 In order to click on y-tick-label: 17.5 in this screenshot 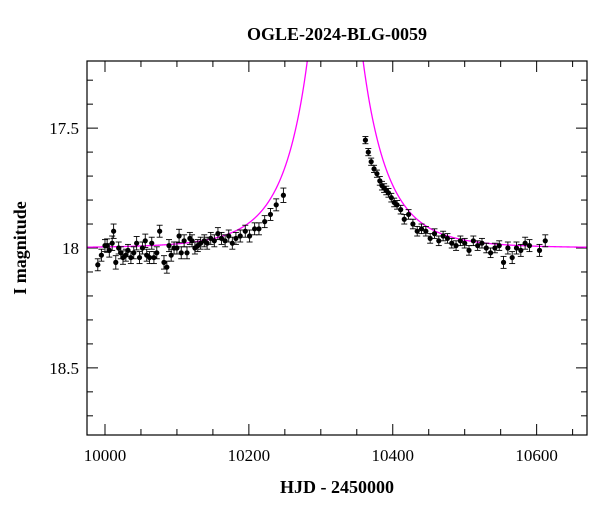, I will do `click(64, 128)`.